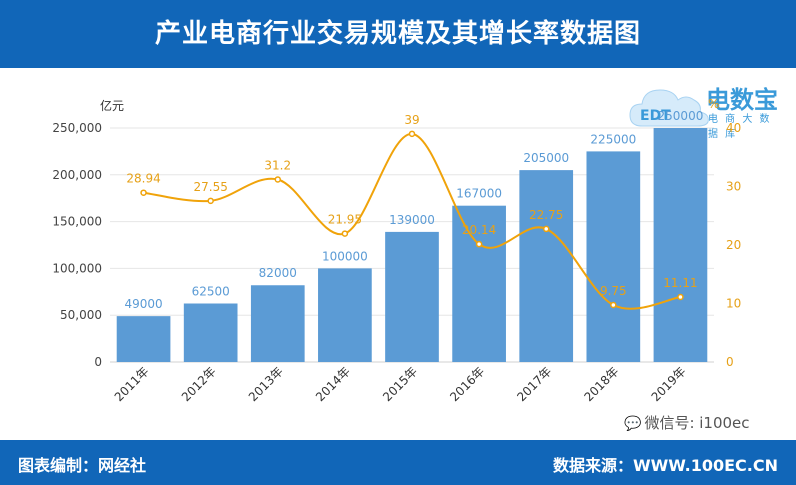 This screenshot has width=796, height=485. Describe the element at coordinates (467, 384) in the screenshot. I see `x-tick-label: 2016年` at that location.